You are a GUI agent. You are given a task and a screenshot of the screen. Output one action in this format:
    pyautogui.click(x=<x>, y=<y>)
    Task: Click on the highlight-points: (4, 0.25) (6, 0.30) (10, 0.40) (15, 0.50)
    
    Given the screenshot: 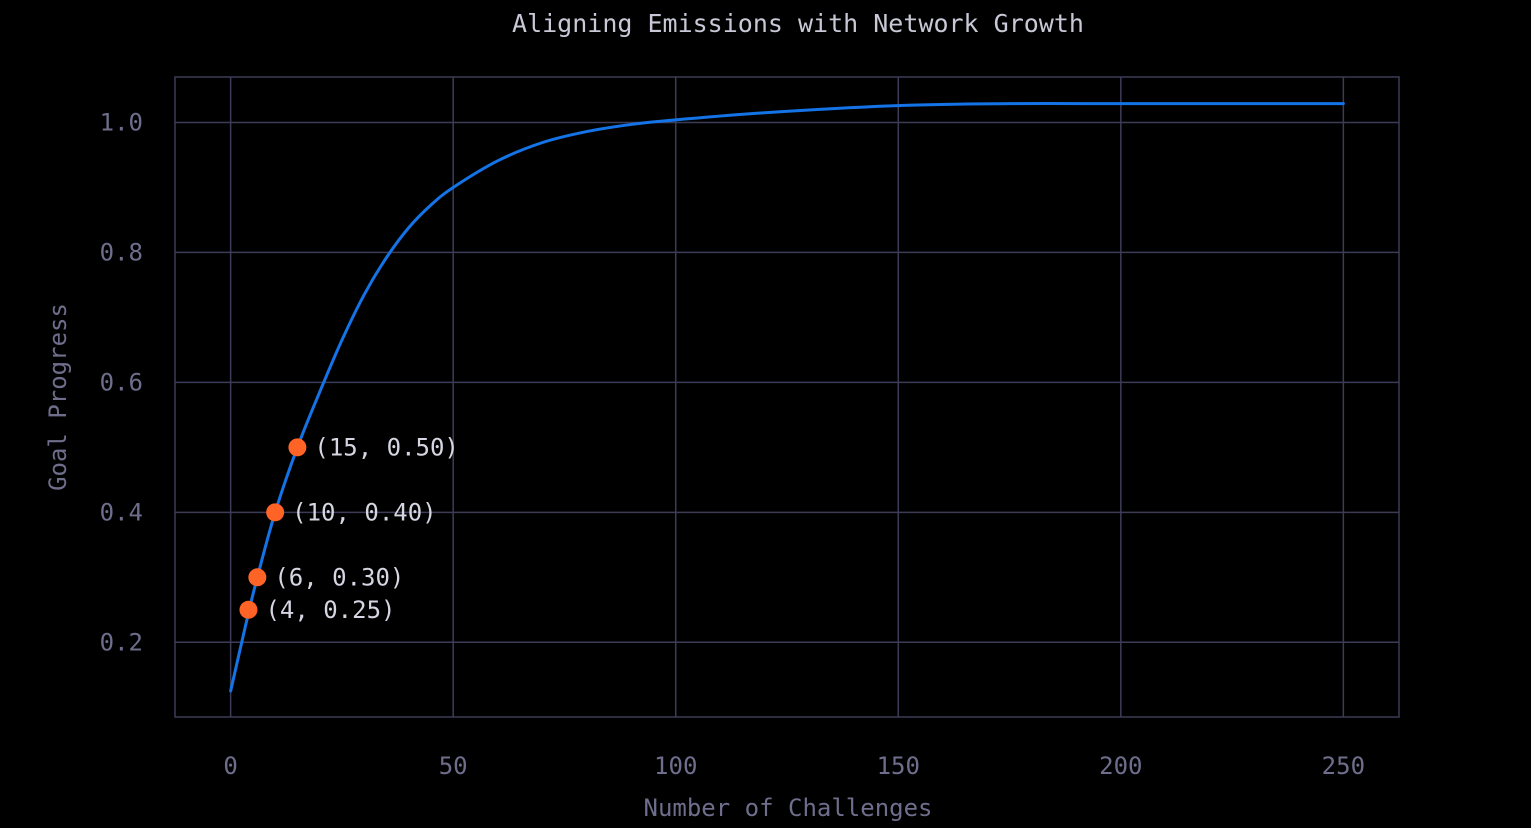 What is the action you would take?
    pyautogui.click(x=349, y=528)
    